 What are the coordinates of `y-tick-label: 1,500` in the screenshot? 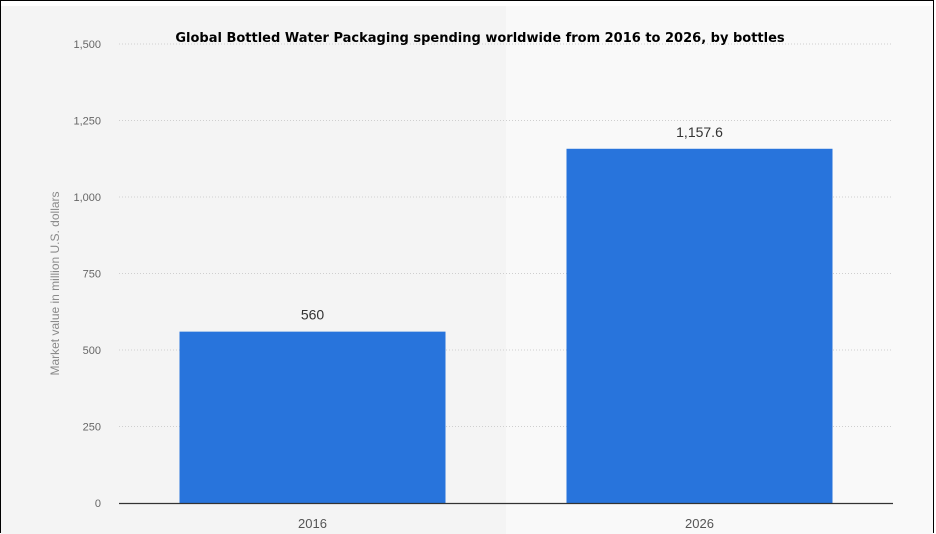 It's located at (87, 45).